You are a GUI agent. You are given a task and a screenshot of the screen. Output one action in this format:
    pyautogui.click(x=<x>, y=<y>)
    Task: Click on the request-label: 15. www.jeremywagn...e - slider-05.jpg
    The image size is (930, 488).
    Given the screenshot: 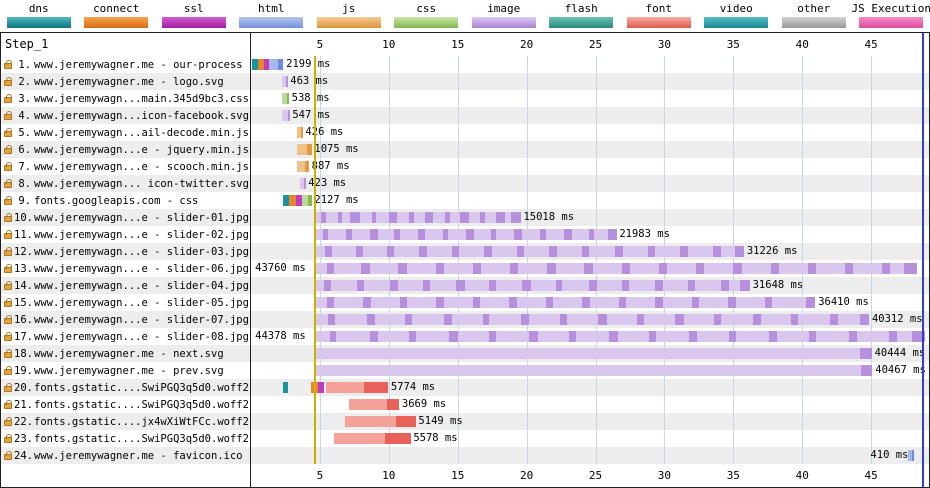 What is the action you would take?
    pyautogui.click(x=126, y=302)
    